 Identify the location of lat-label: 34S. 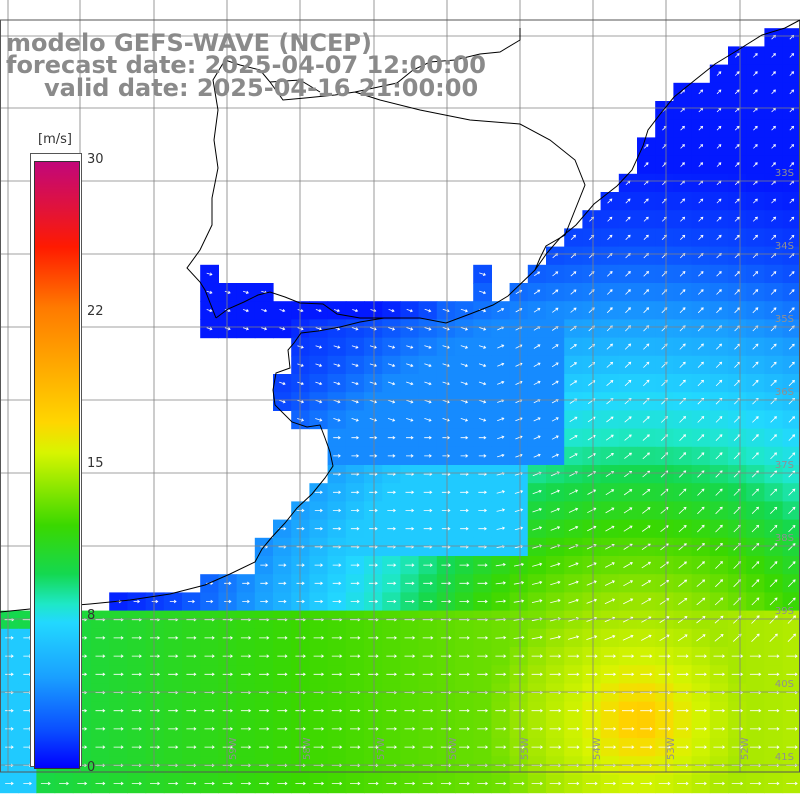
(784, 246).